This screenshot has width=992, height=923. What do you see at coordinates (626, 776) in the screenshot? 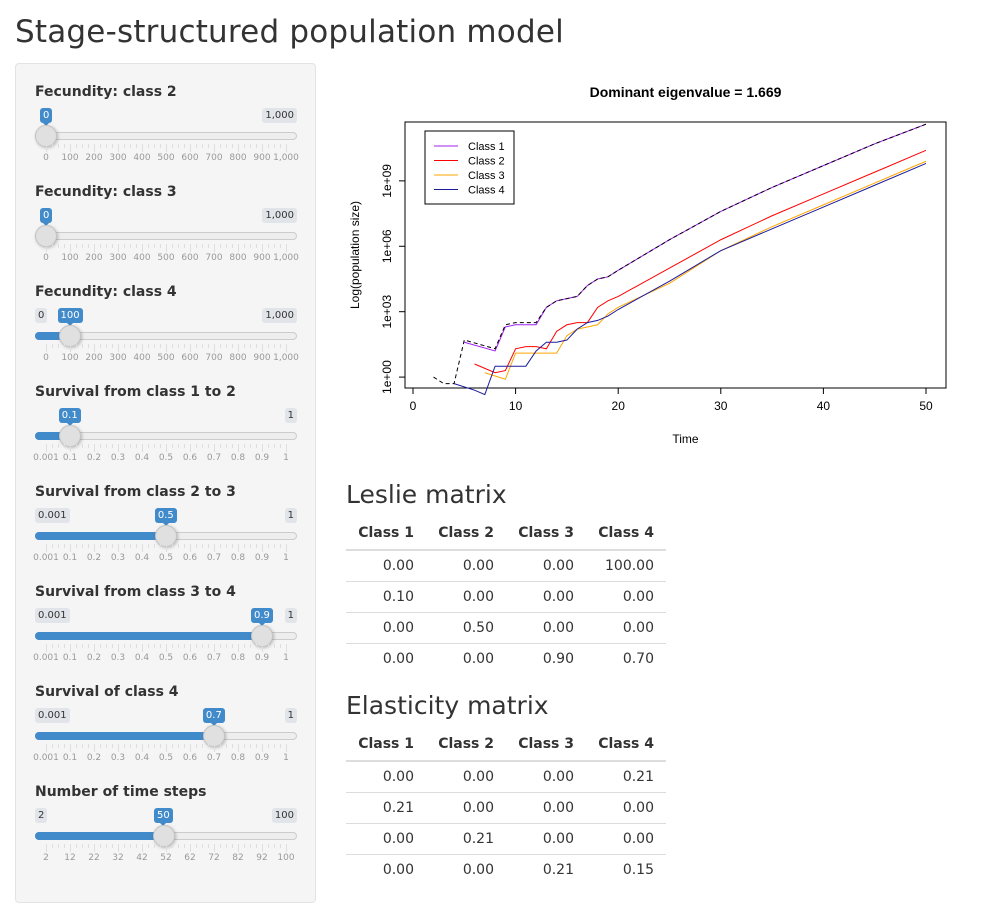
I see `table-cell: 0.21` at bounding box center [626, 776].